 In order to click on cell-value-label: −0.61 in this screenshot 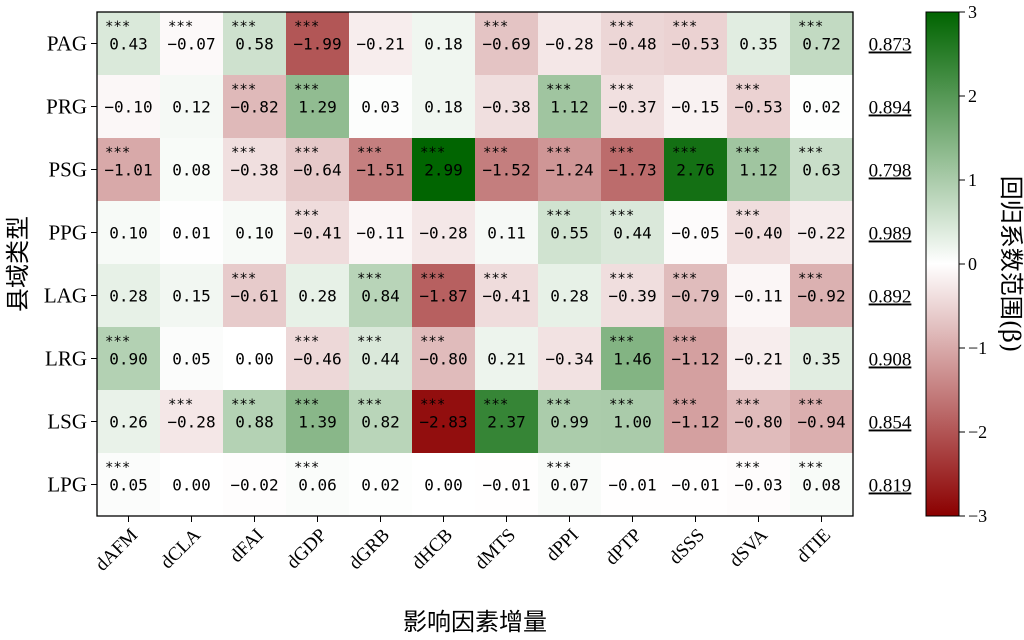, I will do `click(254, 296)`.